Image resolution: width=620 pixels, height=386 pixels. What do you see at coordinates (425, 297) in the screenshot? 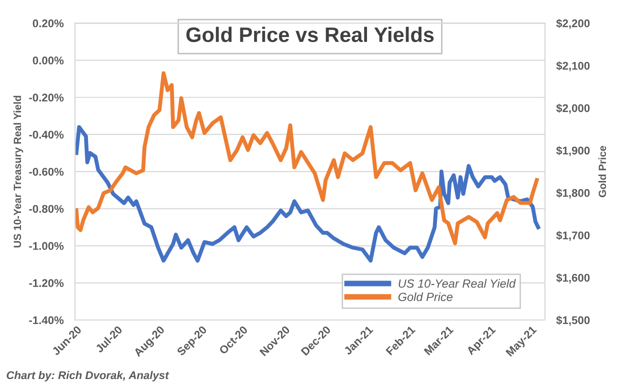
I see `legend-label: Gold Price` at bounding box center [425, 297].